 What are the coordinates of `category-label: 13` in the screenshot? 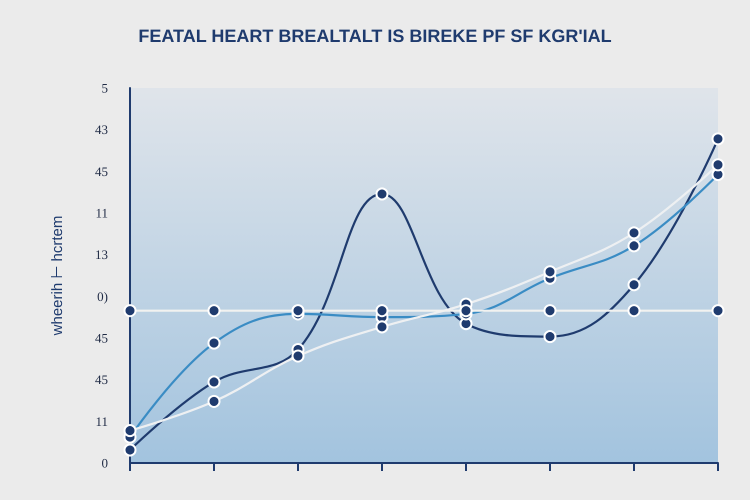 It's located at (101, 254).